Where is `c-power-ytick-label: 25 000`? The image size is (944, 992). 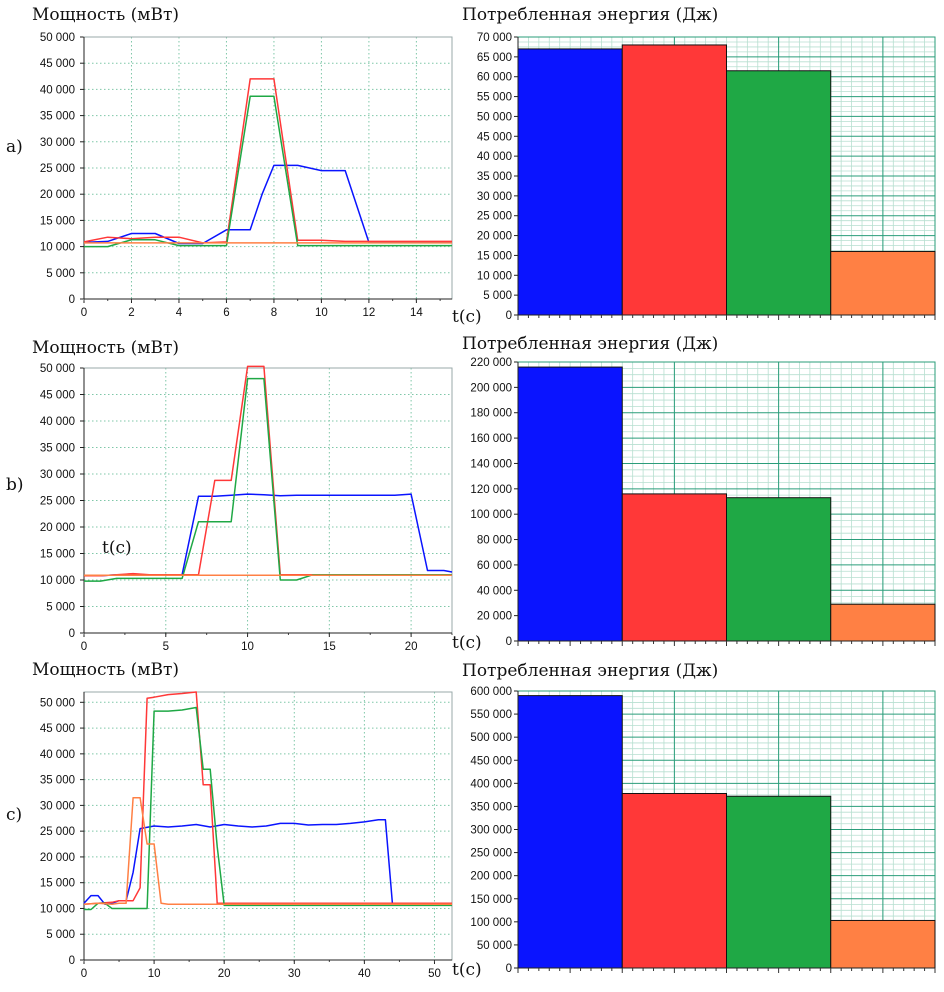 c-power-ytick-label: 25 000 is located at coordinates (57, 832).